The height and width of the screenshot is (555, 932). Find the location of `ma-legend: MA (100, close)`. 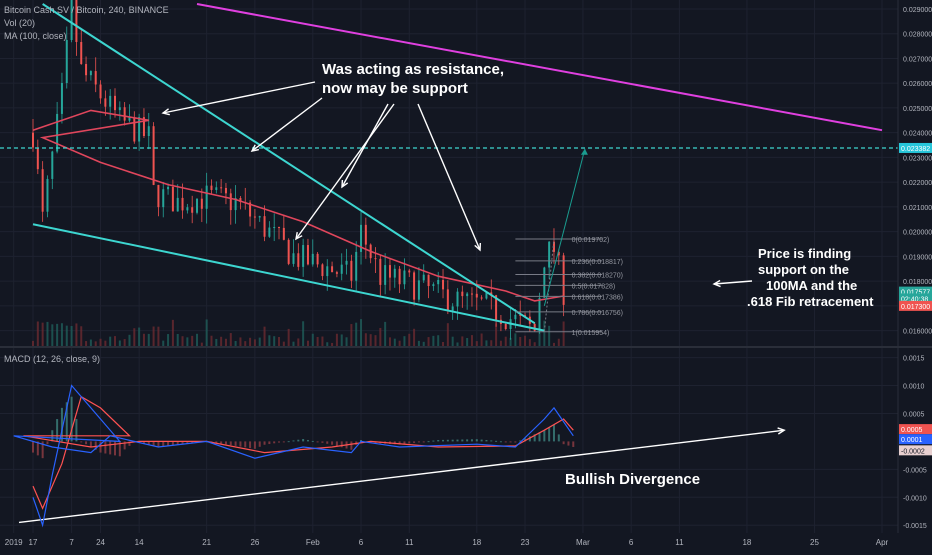

ma-legend: MA (100, close) is located at coordinates (35, 36).